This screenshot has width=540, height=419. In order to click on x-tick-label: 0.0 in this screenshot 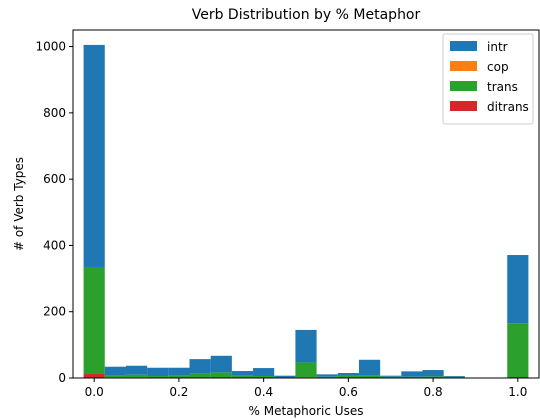, I will do `click(94, 392)`.